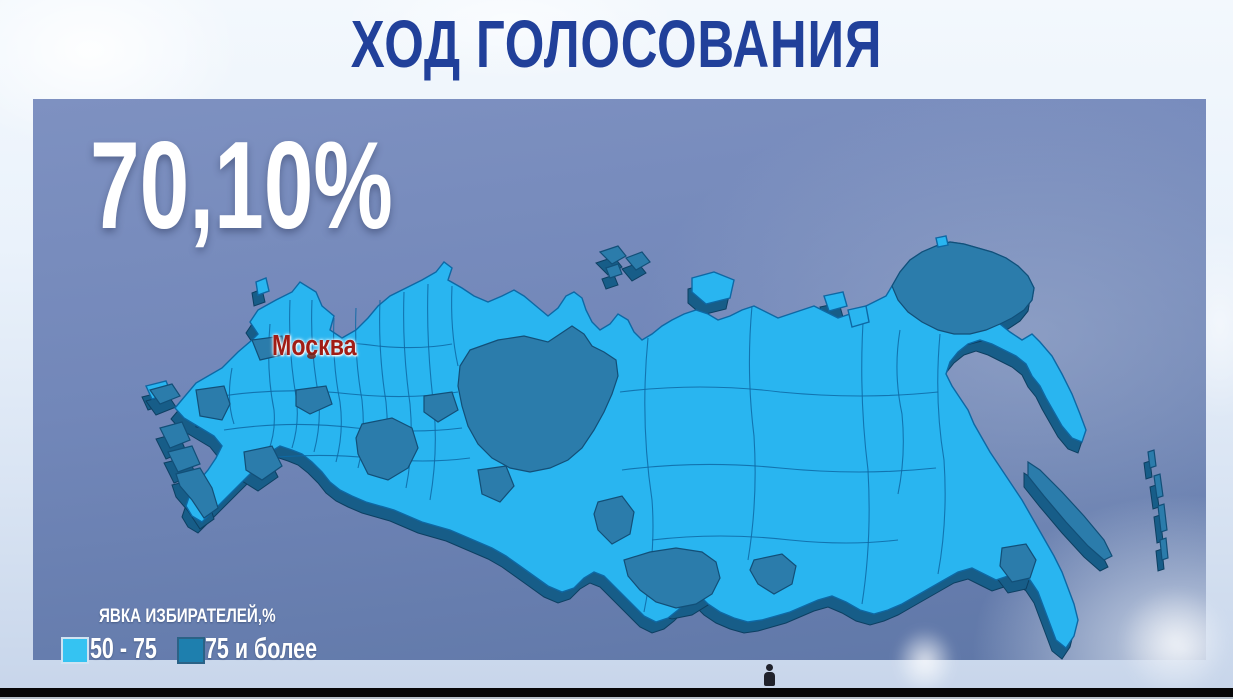  I want to click on legend-swatch-dark, so click(191, 650).